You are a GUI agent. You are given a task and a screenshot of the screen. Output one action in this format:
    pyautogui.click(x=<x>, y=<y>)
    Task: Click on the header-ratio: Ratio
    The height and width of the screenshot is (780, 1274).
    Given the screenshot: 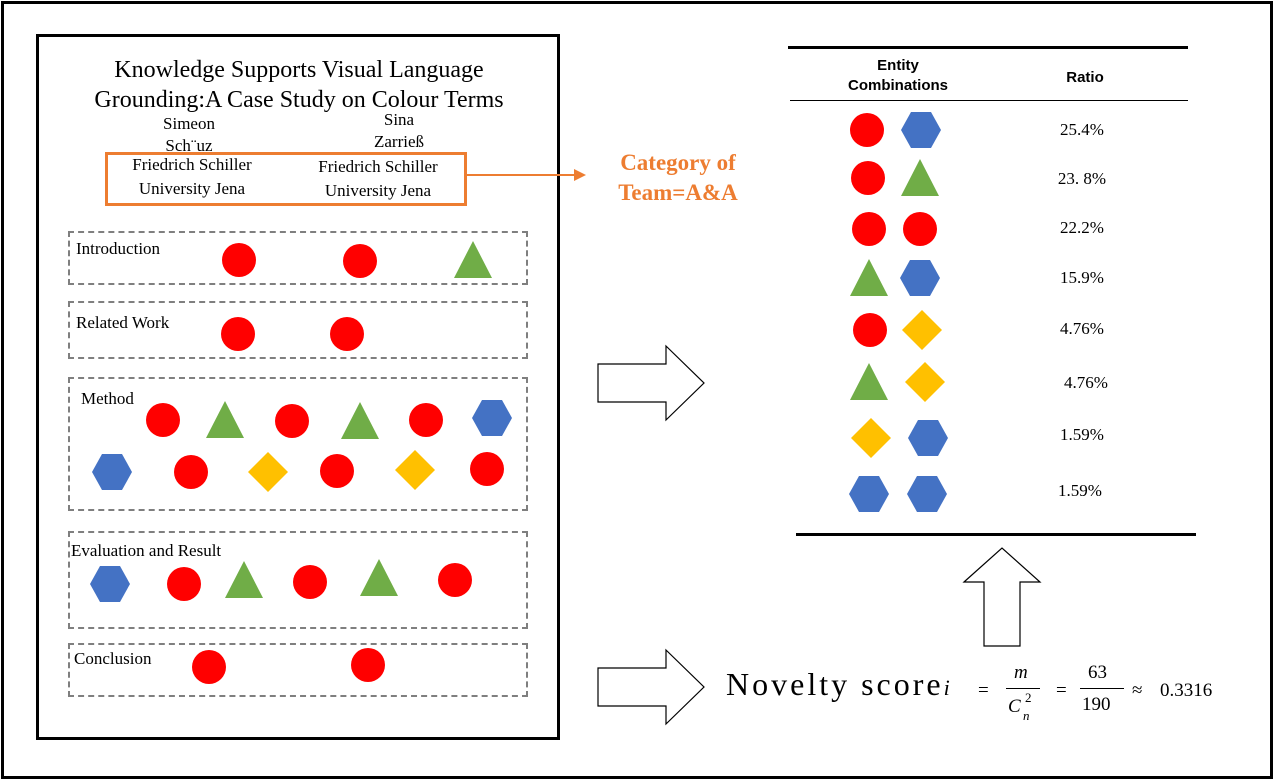 What is the action you would take?
    pyautogui.click(x=1085, y=77)
    